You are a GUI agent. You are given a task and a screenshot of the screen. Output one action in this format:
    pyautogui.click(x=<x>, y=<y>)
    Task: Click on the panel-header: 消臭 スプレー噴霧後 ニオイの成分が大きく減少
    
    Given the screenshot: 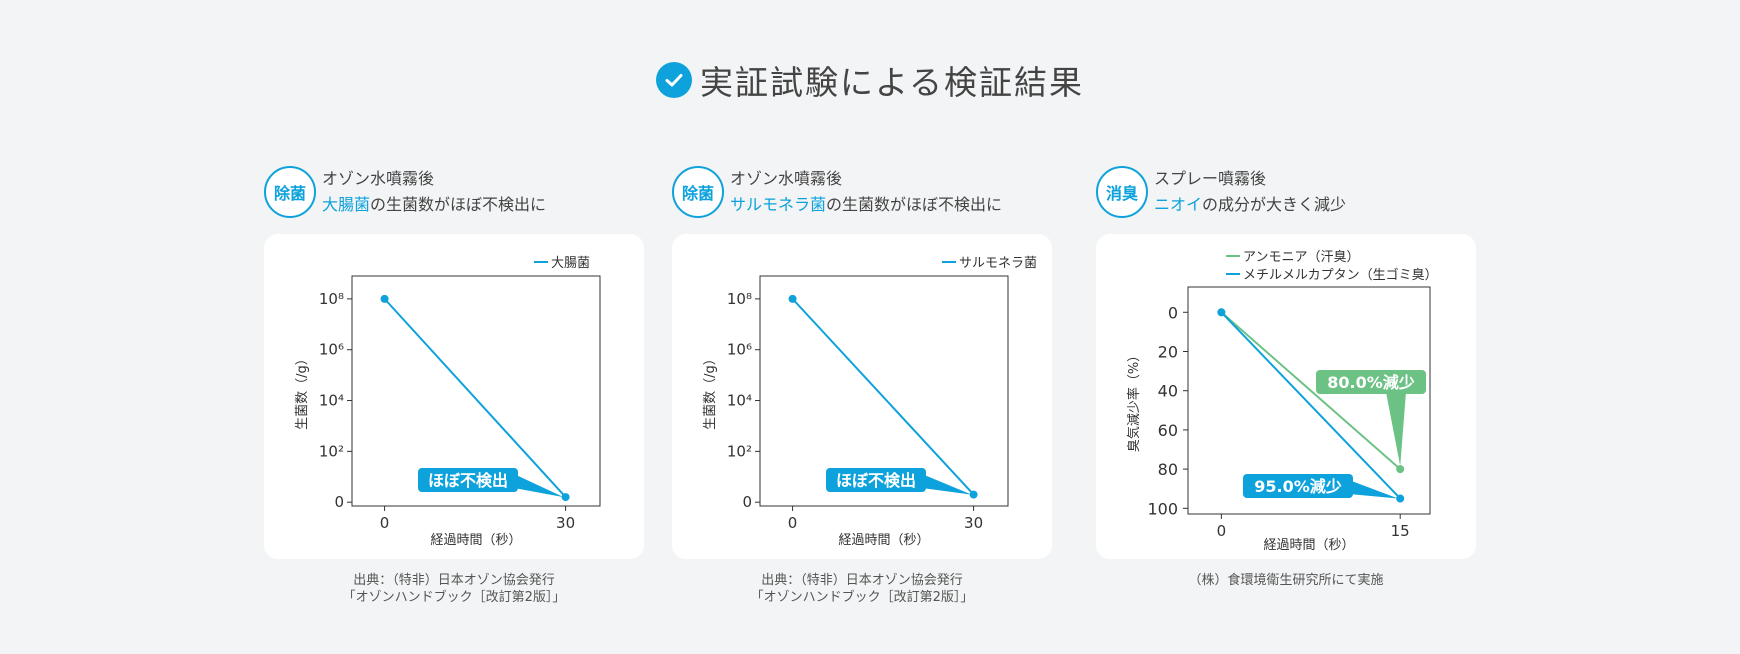 What is the action you would take?
    pyautogui.click(x=1286, y=197)
    